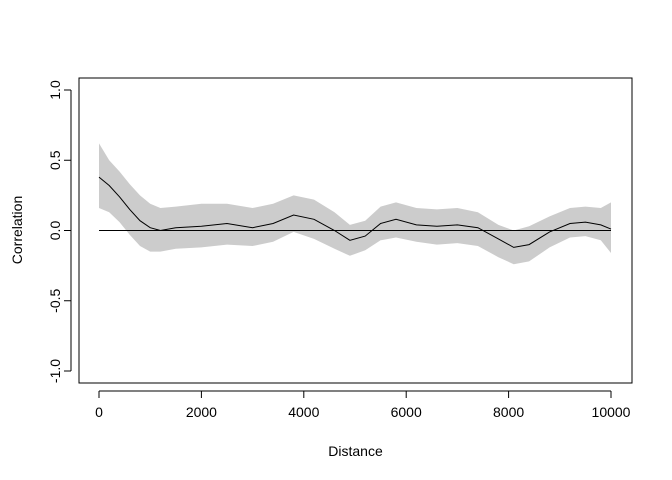 The image size is (672, 480). Describe the element at coordinates (55, 231) in the screenshot. I see `y-tick-label: 0.0` at that location.